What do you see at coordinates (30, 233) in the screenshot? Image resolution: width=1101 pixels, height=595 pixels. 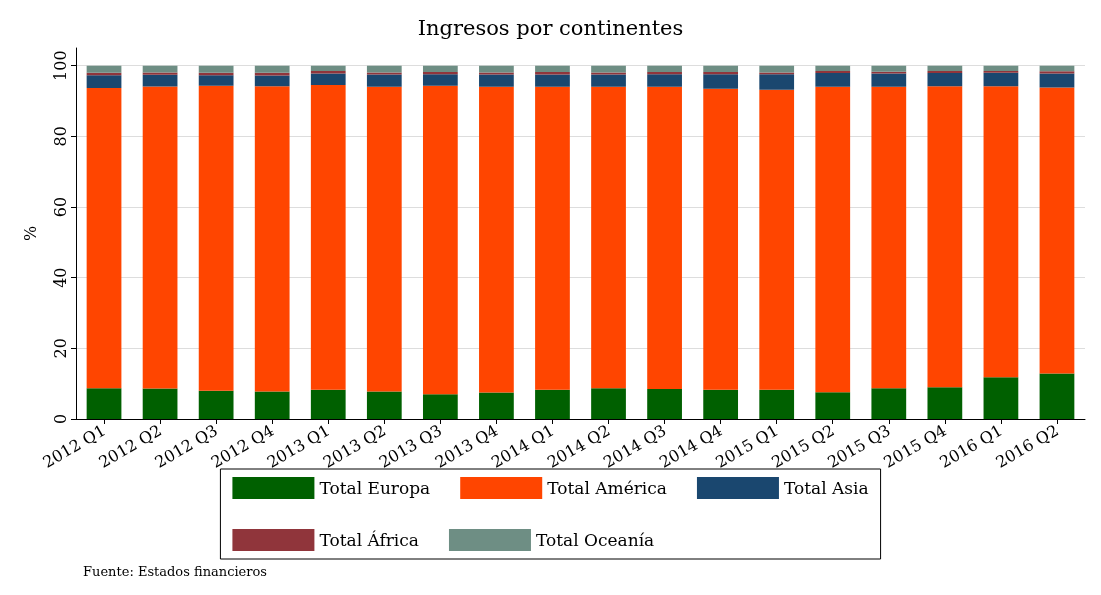 I see `y-axis-title: %` at bounding box center [30, 233].